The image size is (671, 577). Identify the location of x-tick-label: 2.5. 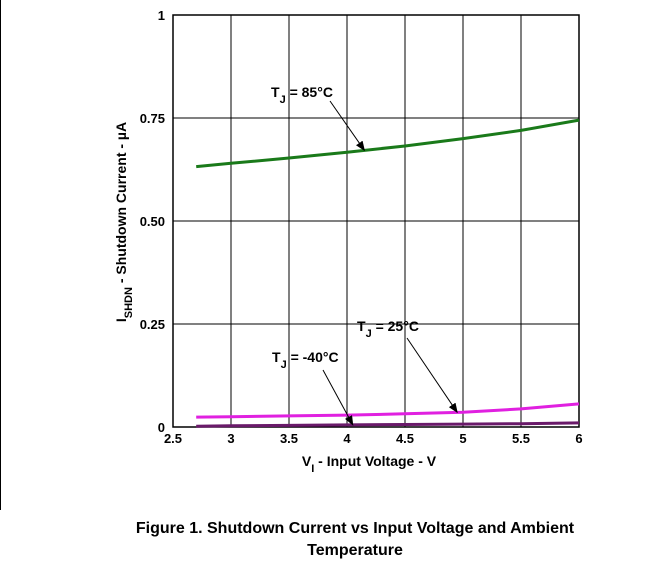
(173, 438).